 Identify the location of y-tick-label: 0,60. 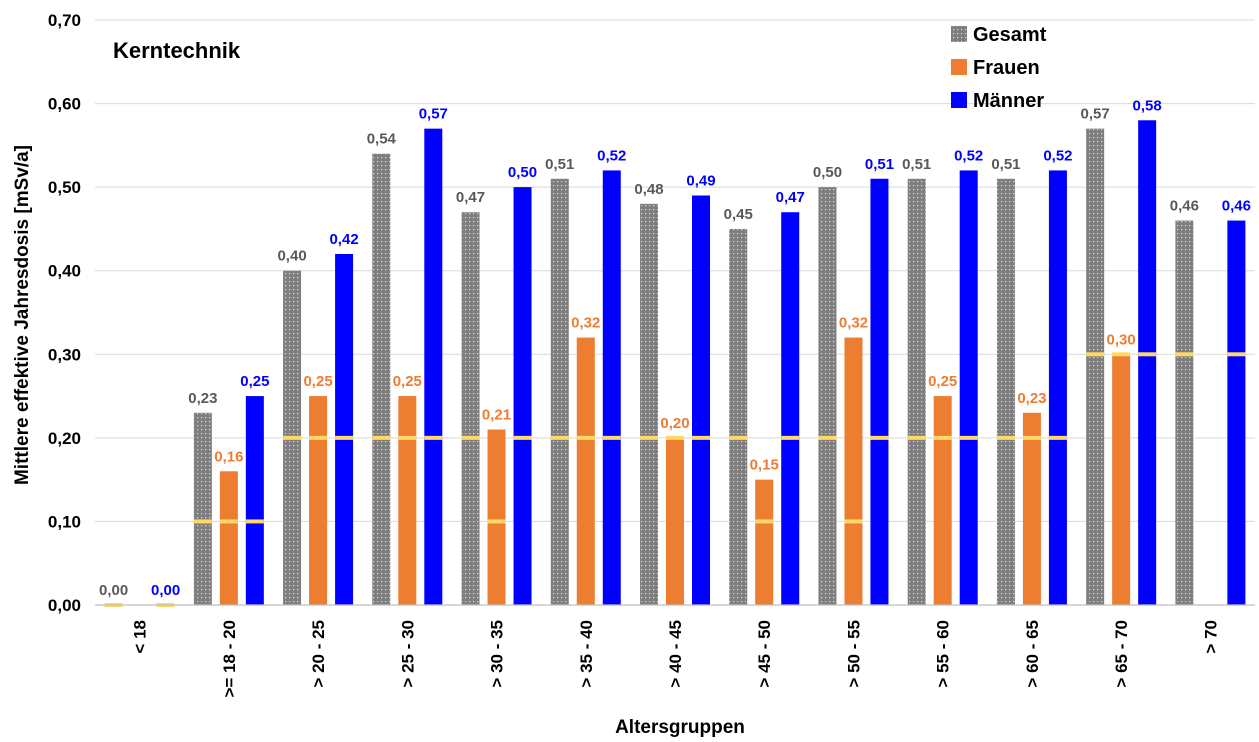
(64, 104).